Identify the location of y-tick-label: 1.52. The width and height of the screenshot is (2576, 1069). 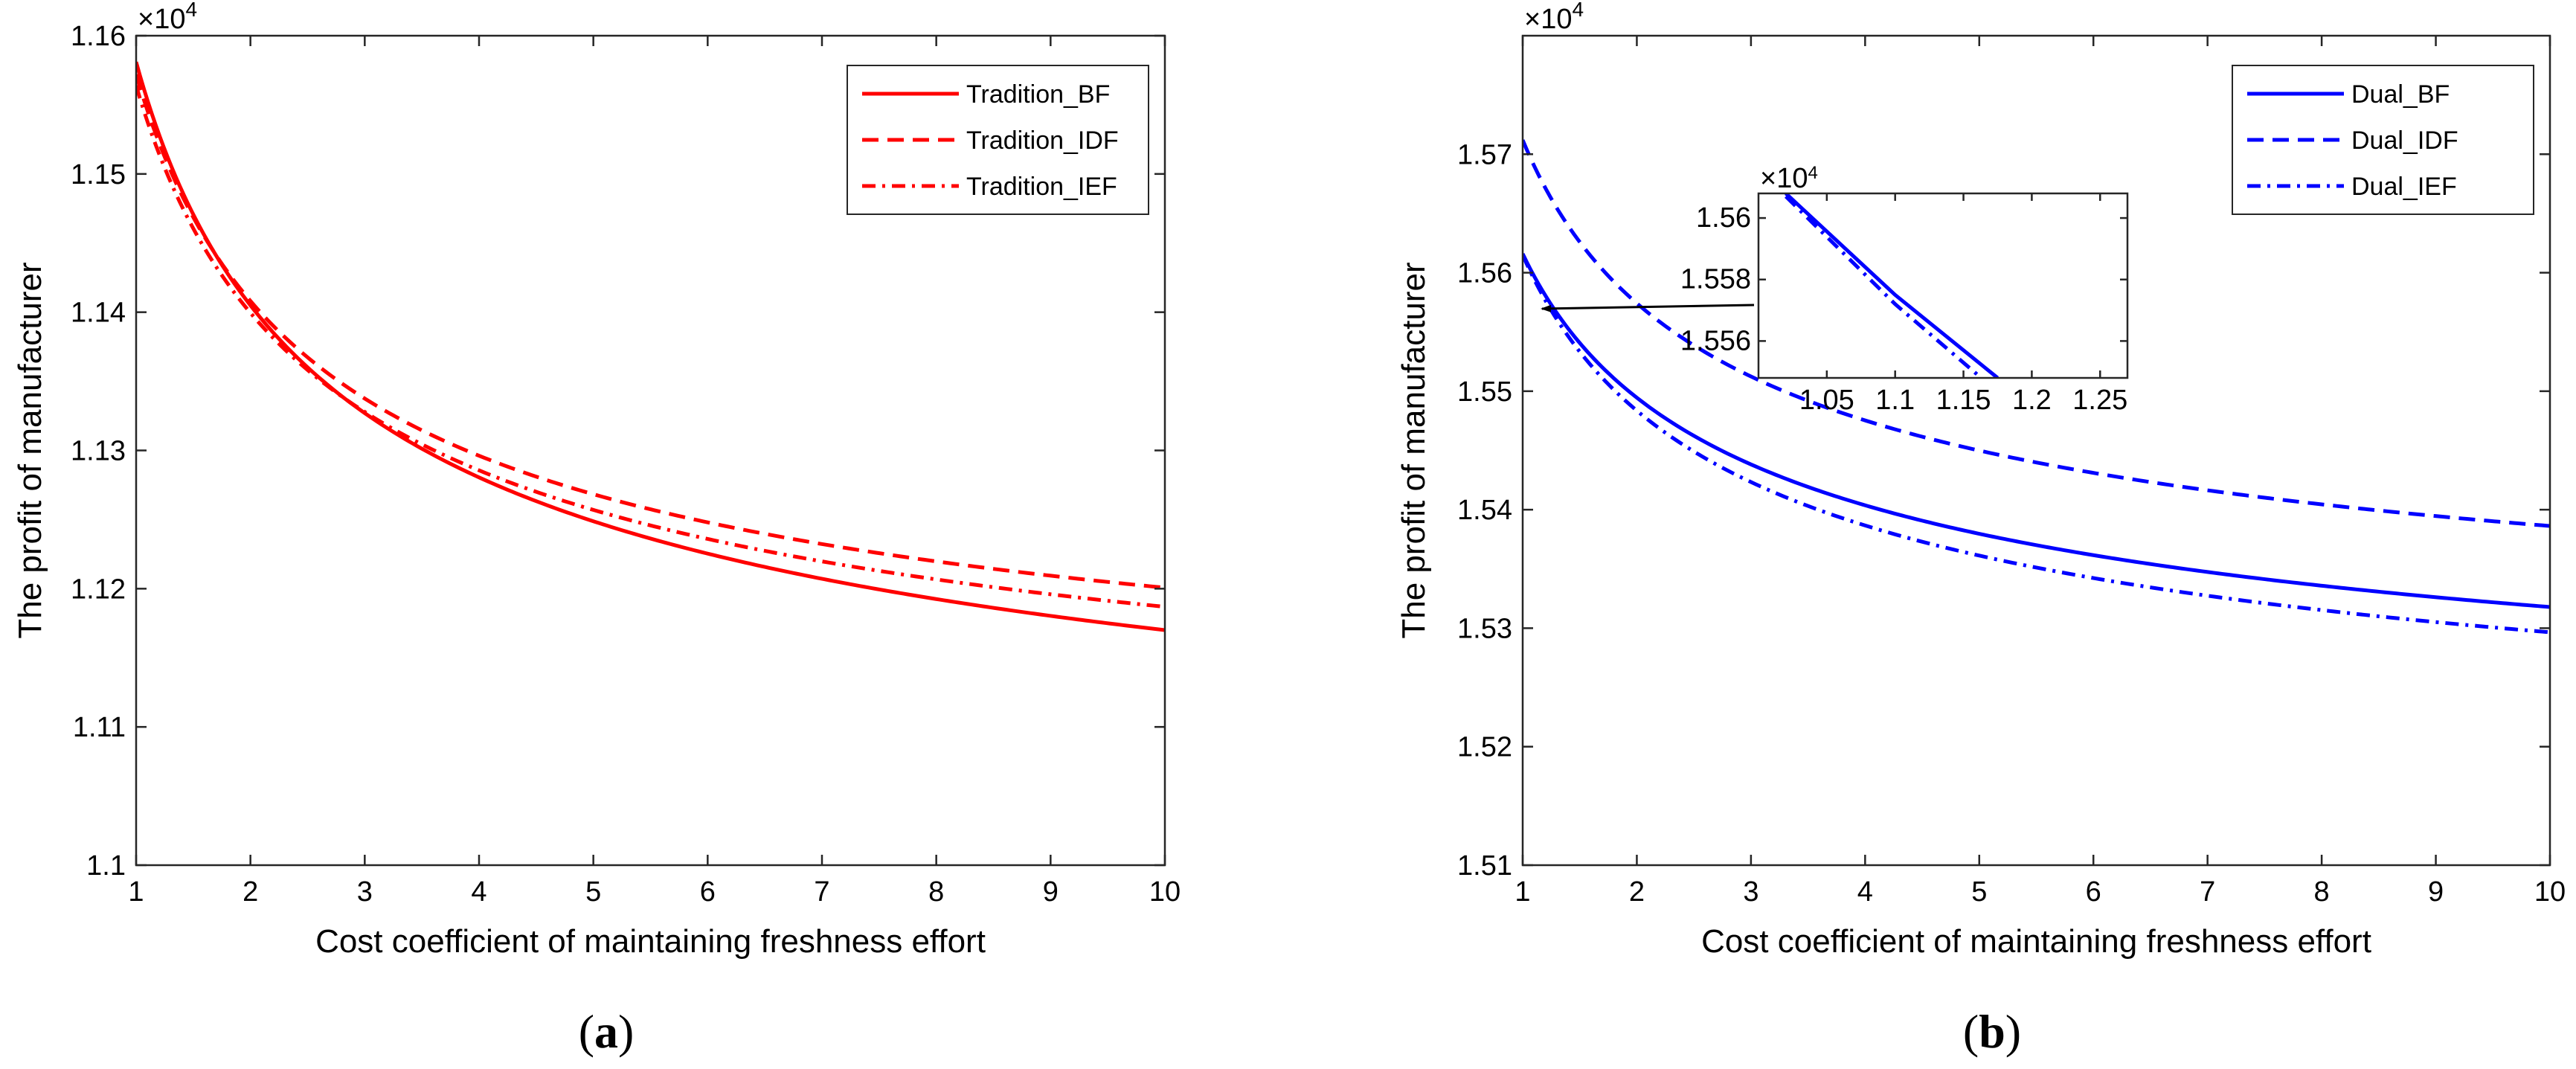
(1484, 747).